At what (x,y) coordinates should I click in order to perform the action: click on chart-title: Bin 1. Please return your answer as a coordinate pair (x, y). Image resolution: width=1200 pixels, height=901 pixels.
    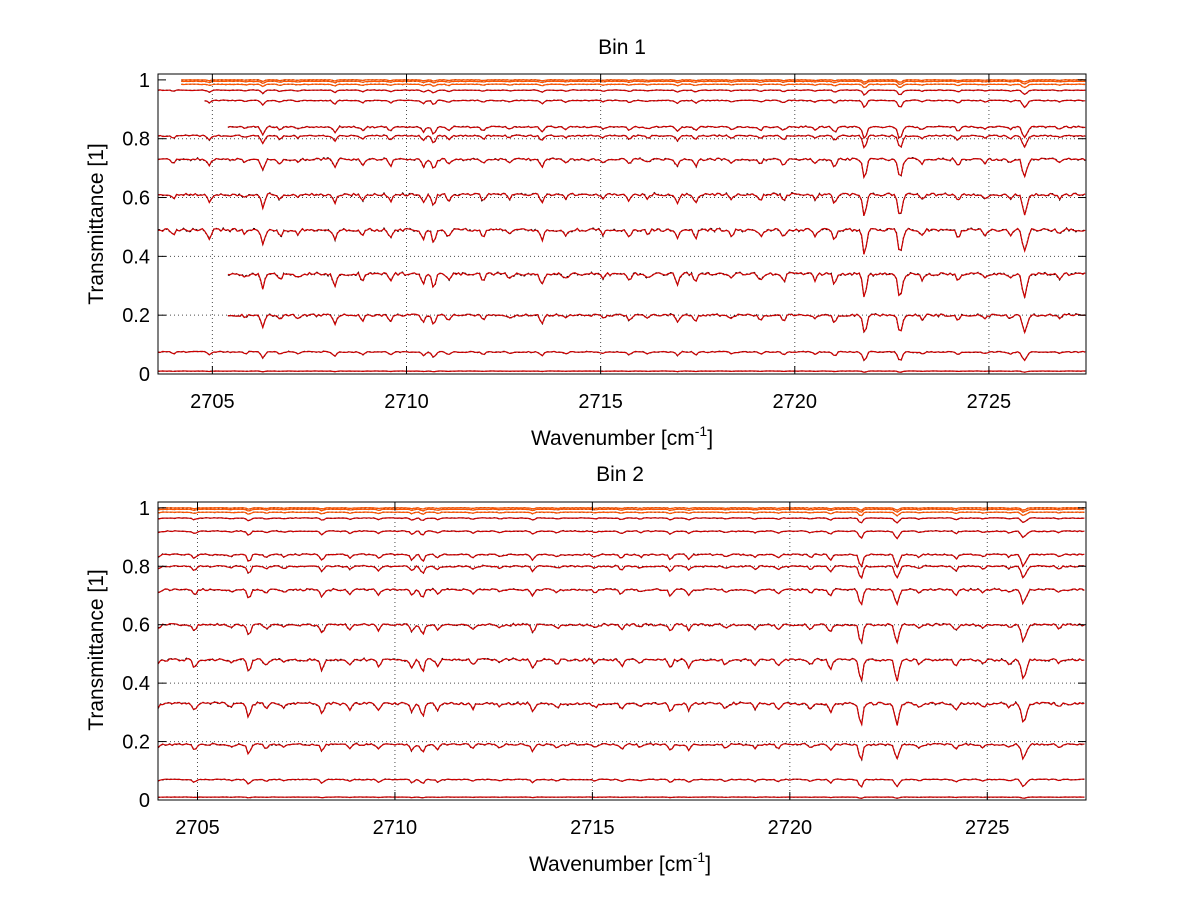
    Looking at the image, I should click on (622, 47).